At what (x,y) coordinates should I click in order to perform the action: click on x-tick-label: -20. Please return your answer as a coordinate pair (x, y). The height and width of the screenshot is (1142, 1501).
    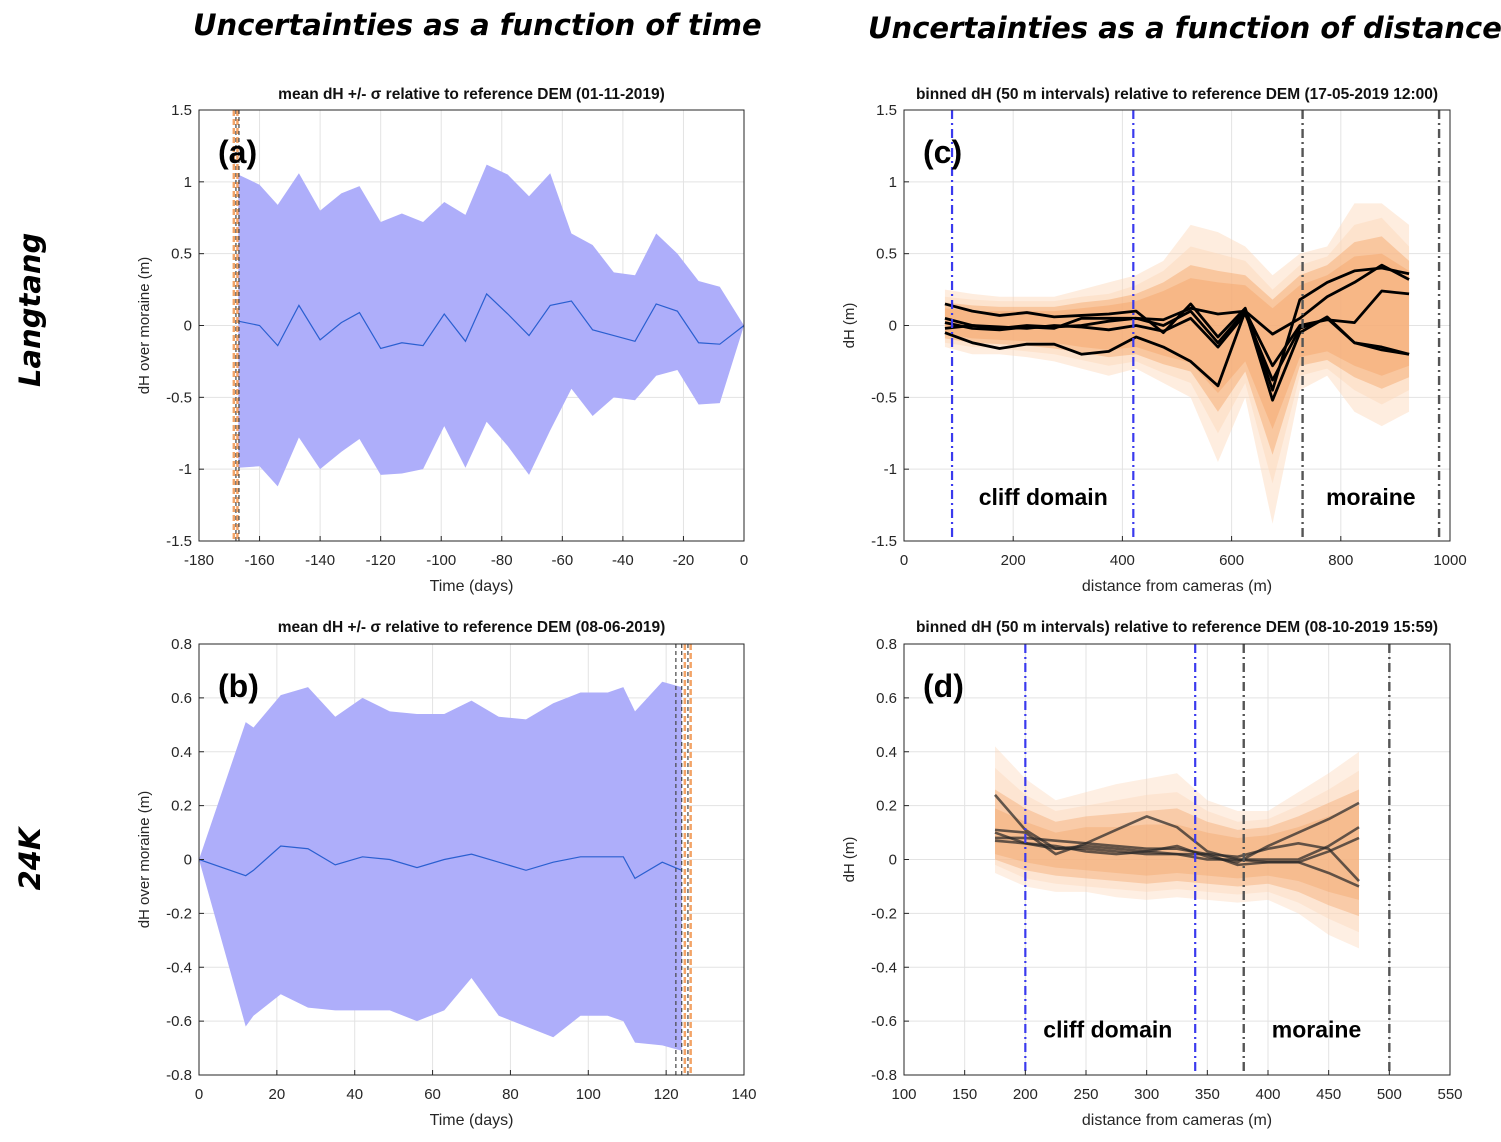
    Looking at the image, I should click on (684, 560).